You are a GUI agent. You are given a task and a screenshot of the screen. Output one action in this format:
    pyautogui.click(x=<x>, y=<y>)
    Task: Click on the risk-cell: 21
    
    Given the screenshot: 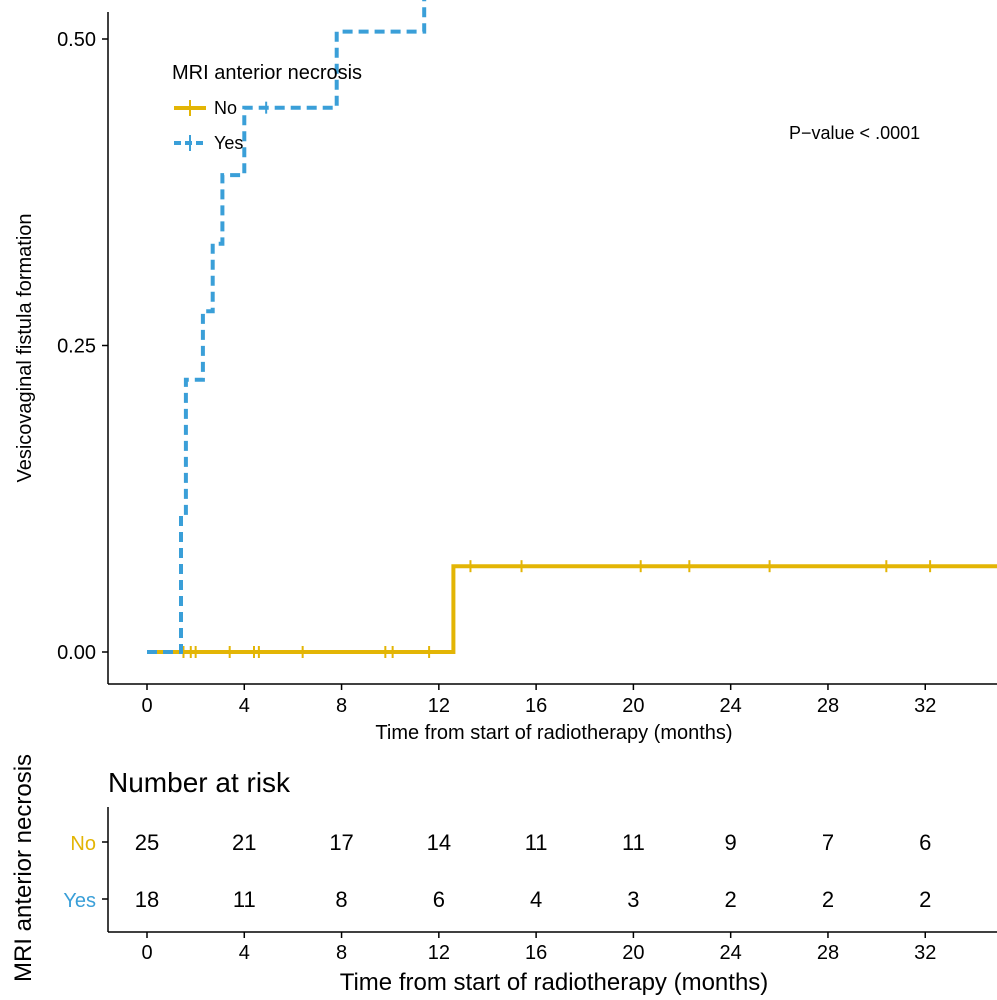 What is the action you would take?
    pyautogui.click(x=244, y=842)
    